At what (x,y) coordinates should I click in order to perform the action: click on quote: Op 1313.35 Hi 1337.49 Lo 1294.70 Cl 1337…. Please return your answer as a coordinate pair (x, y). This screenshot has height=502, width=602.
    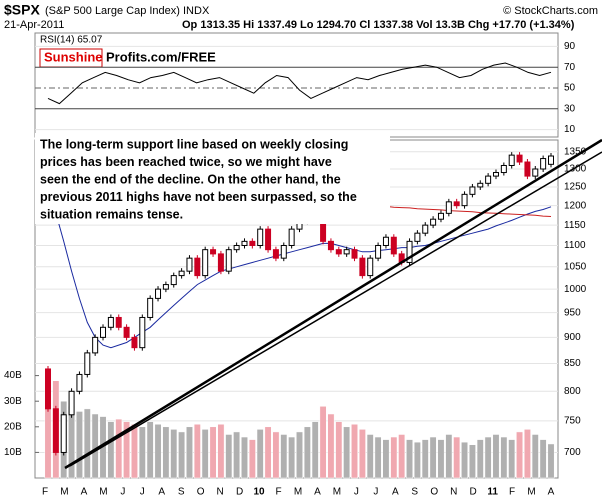
    Looking at the image, I should click on (378, 25).